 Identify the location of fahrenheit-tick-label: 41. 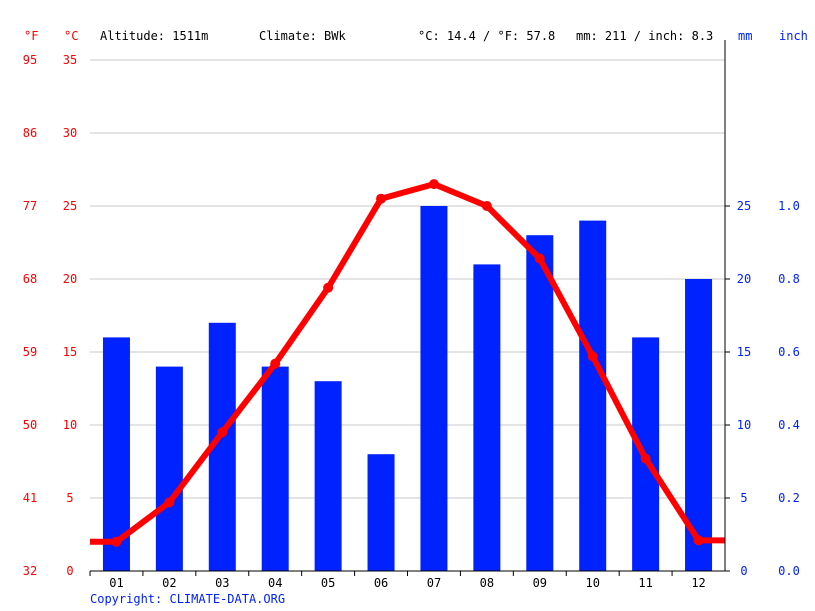
(30, 498).